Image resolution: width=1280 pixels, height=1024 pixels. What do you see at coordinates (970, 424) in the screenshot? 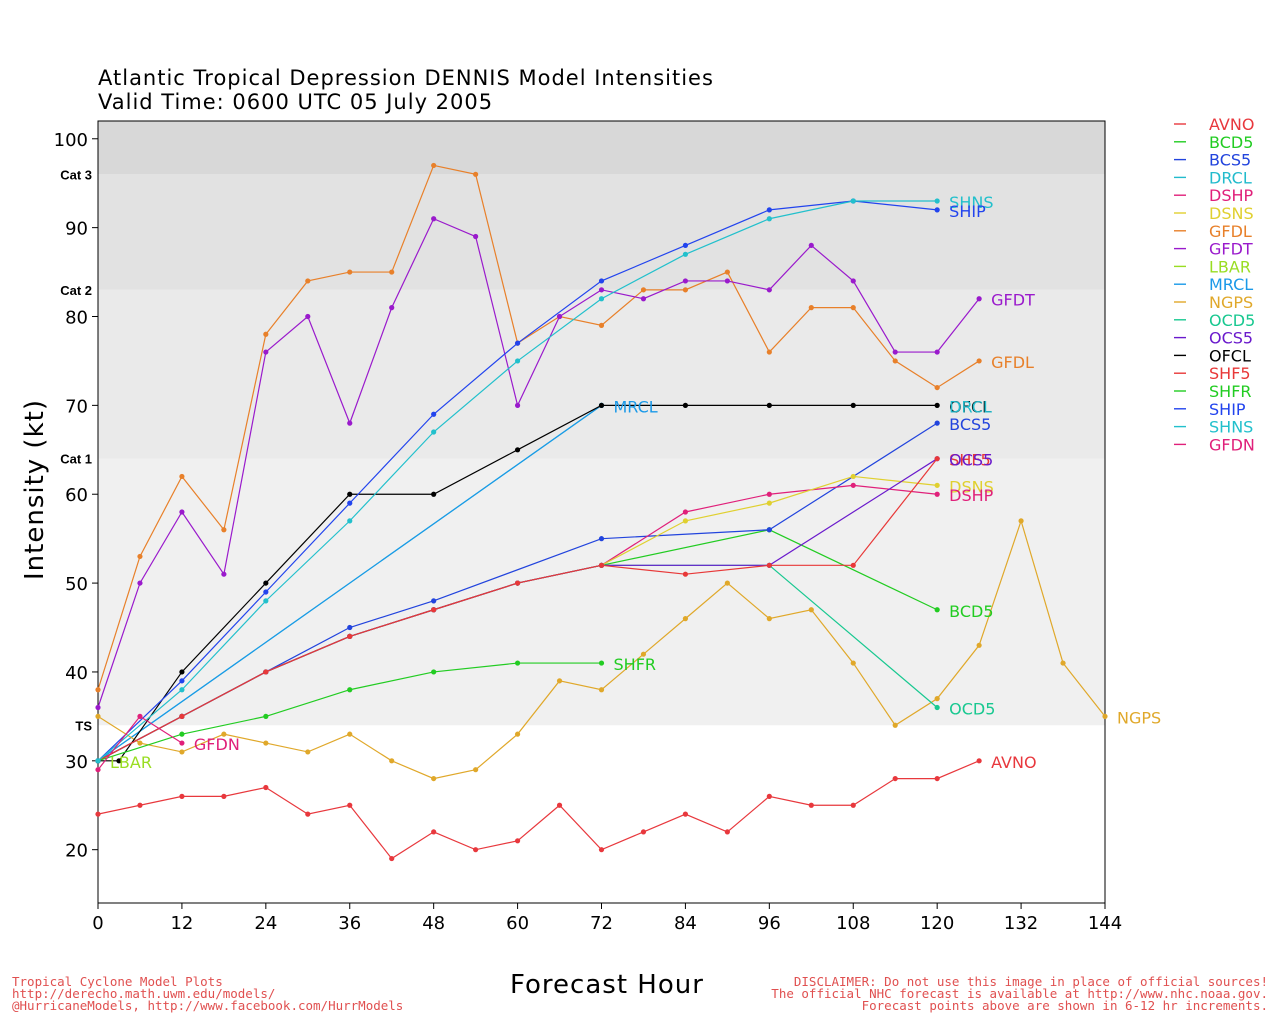
I see `series-end-label: BCS5` at bounding box center [970, 424].